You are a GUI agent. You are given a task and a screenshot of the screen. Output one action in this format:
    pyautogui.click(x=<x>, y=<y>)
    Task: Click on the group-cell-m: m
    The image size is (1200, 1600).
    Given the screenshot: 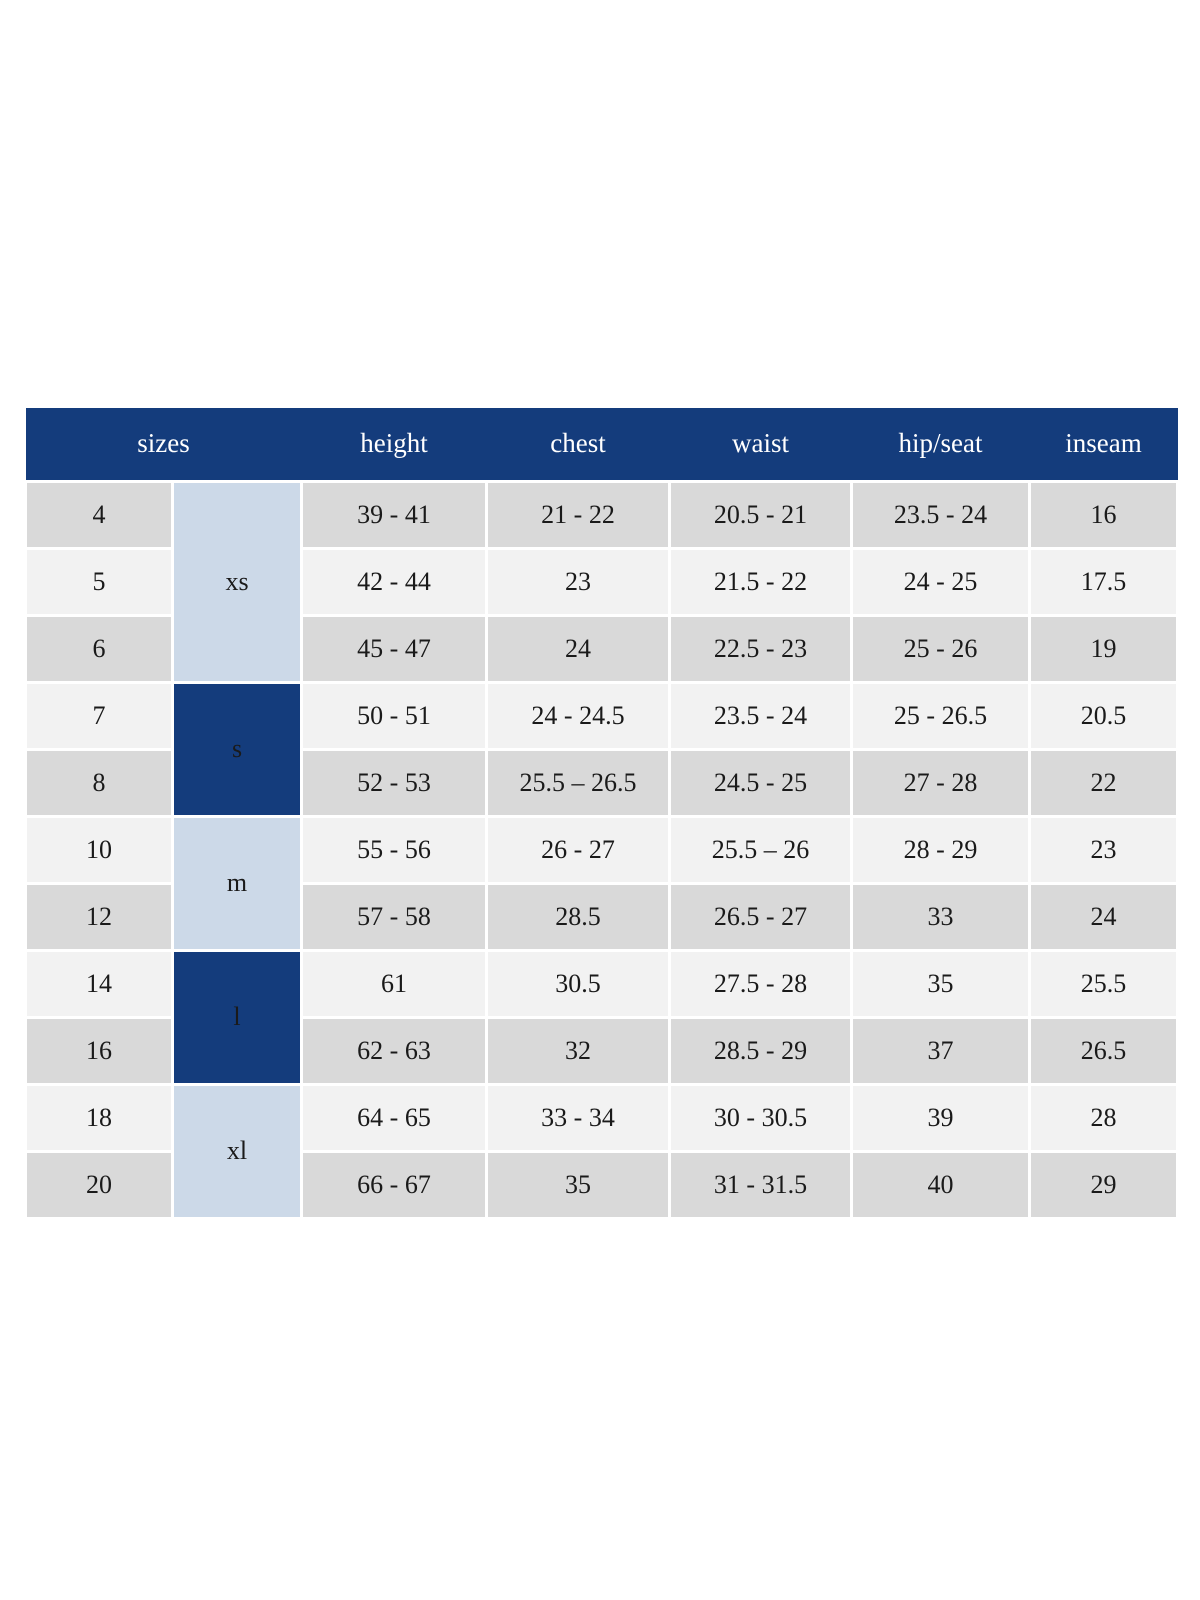 What is the action you would take?
    pyautogui.click(x=237, y=883)
    